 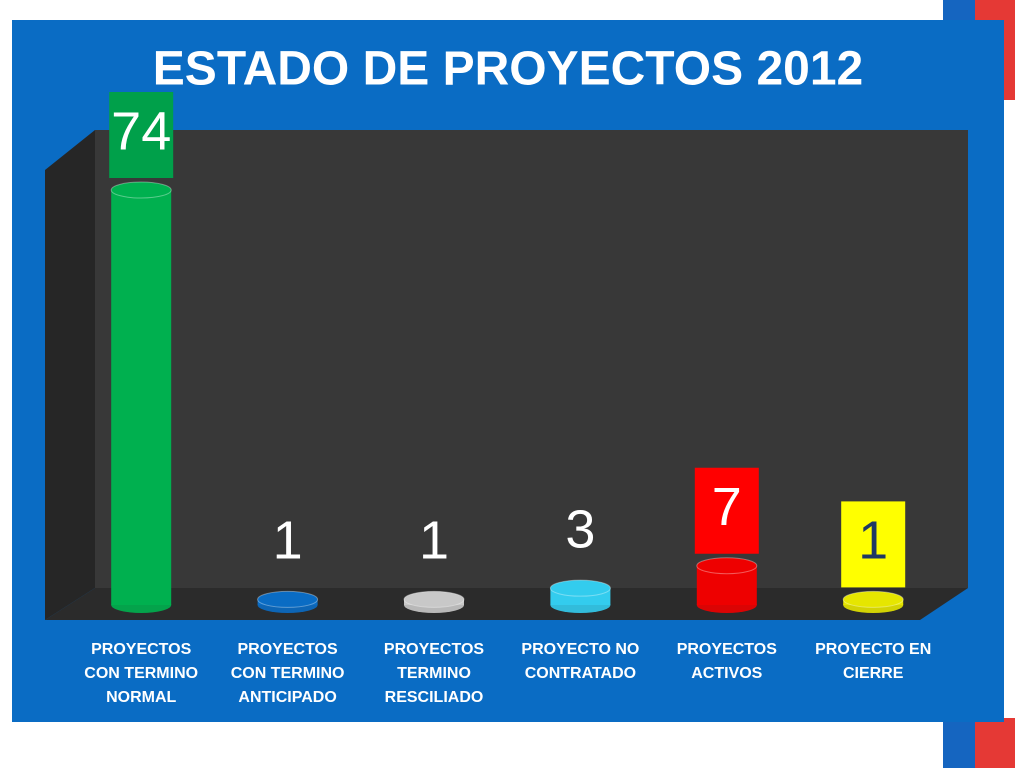 I want to click on chart-title: ESTADO DE PROYECTOS 2012, so click(x=508, y=69).